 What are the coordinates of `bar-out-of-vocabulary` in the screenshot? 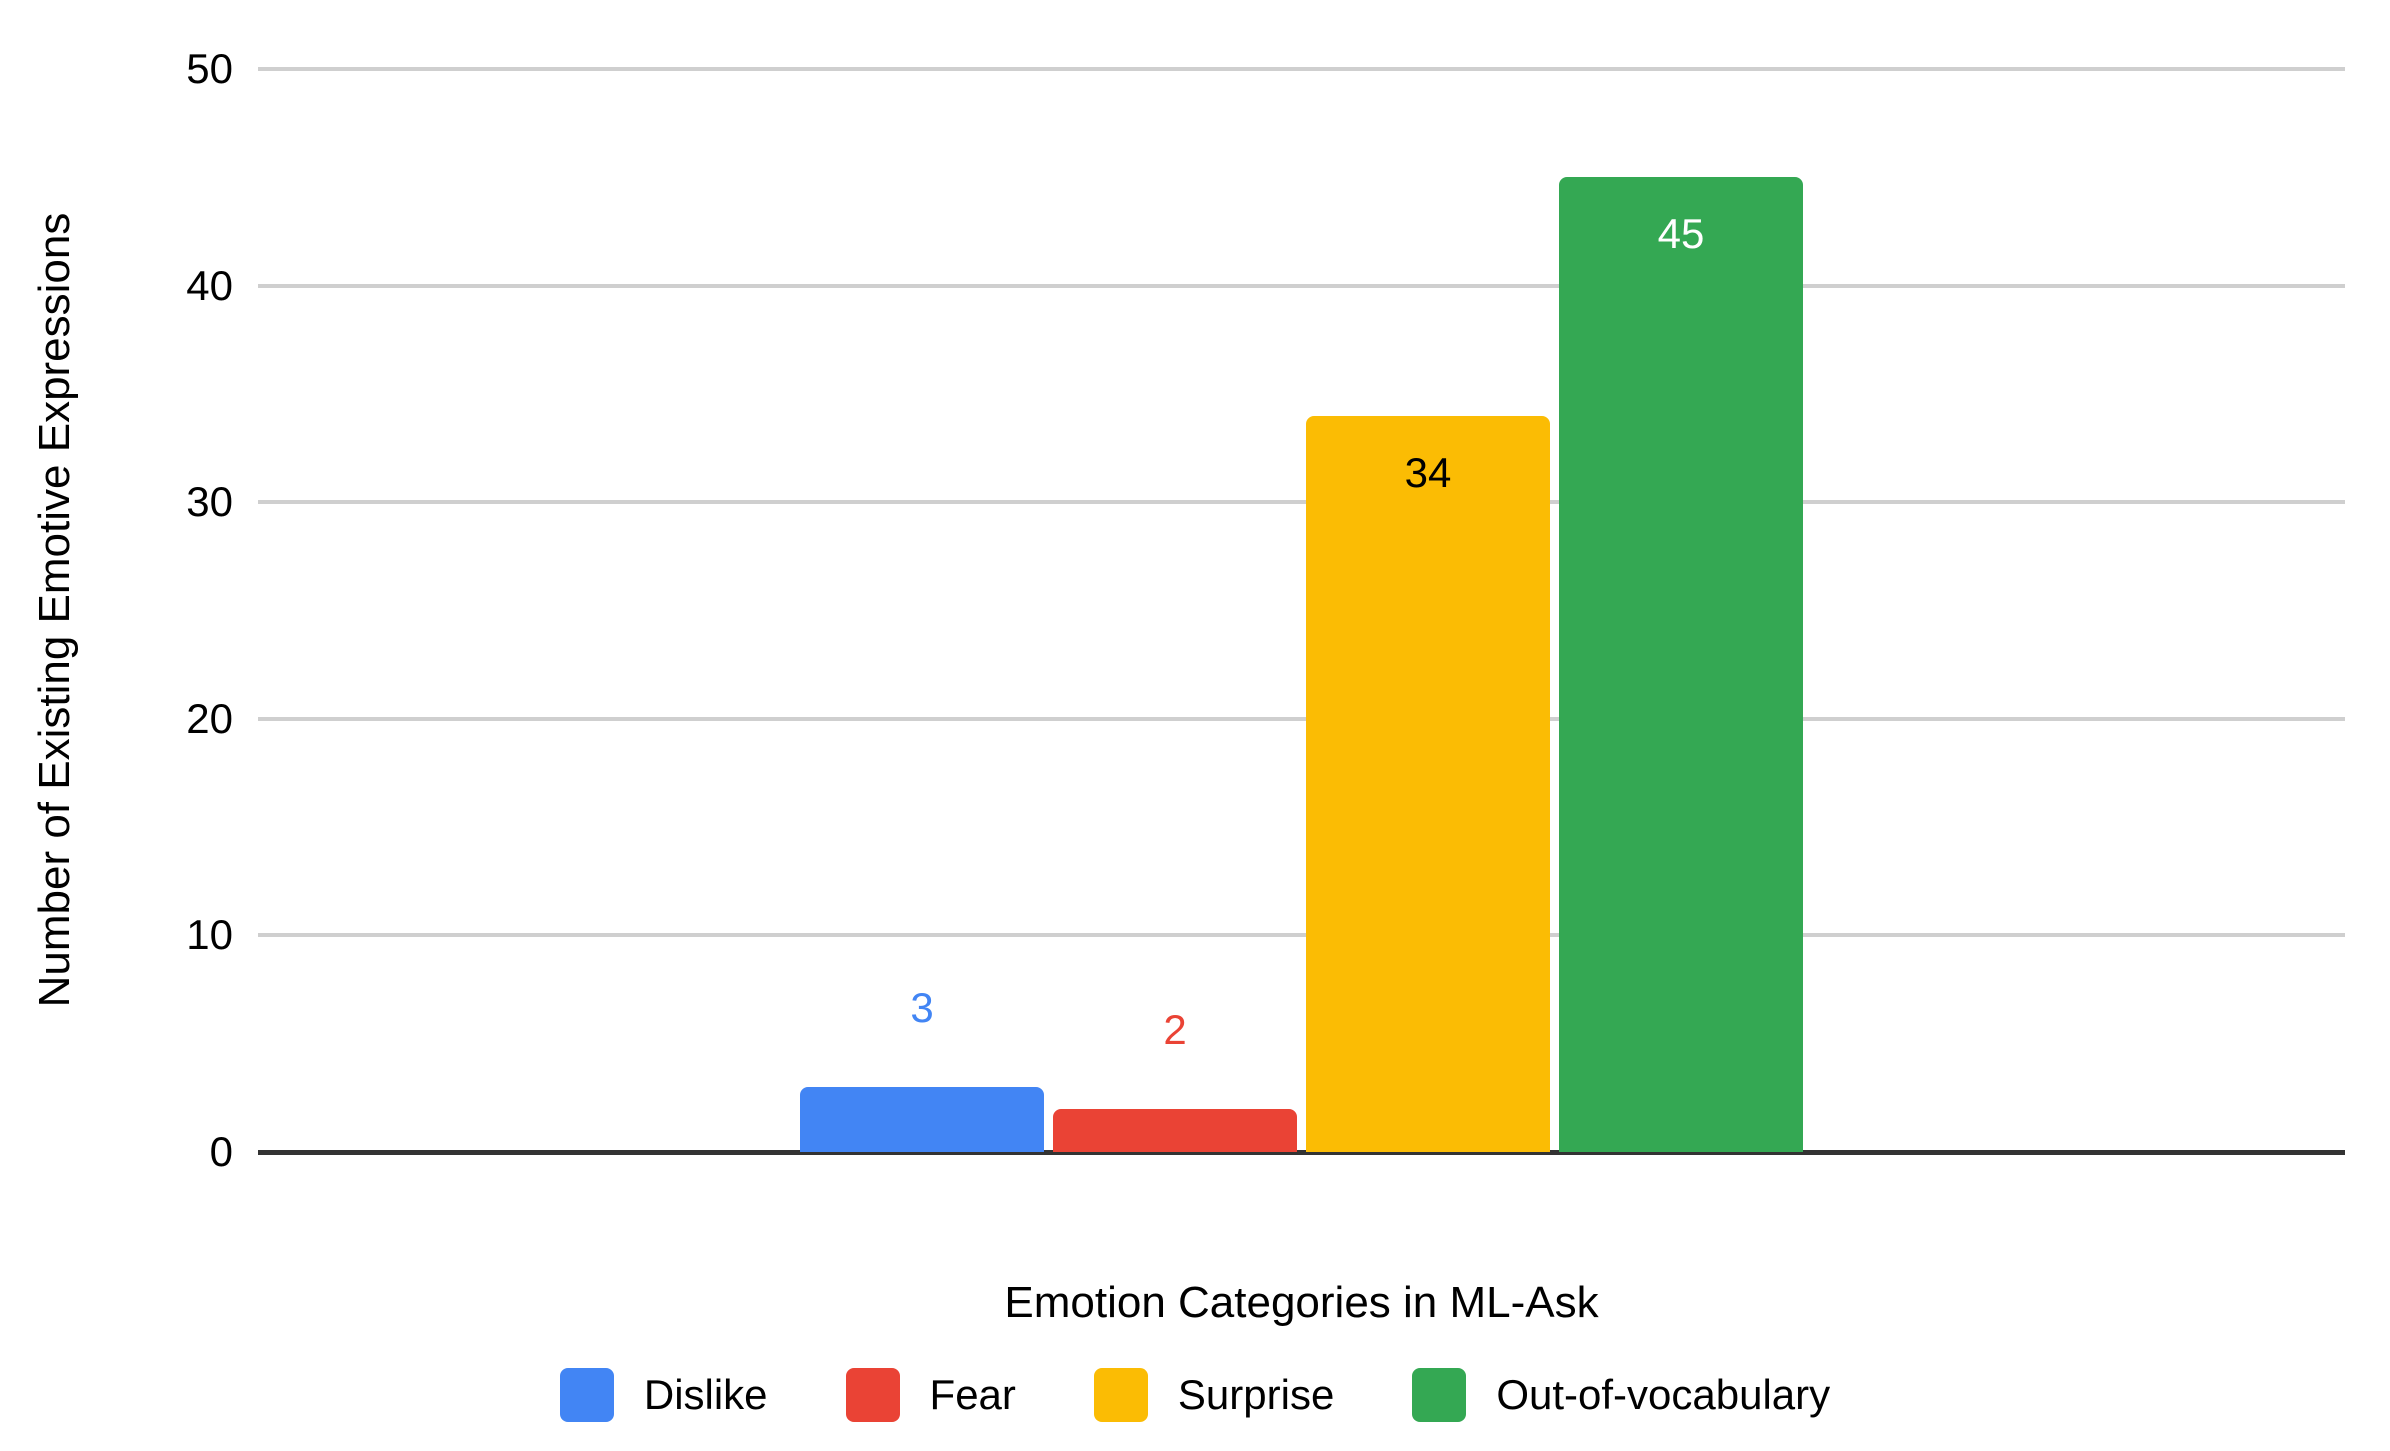 It's located at (1681, 664).